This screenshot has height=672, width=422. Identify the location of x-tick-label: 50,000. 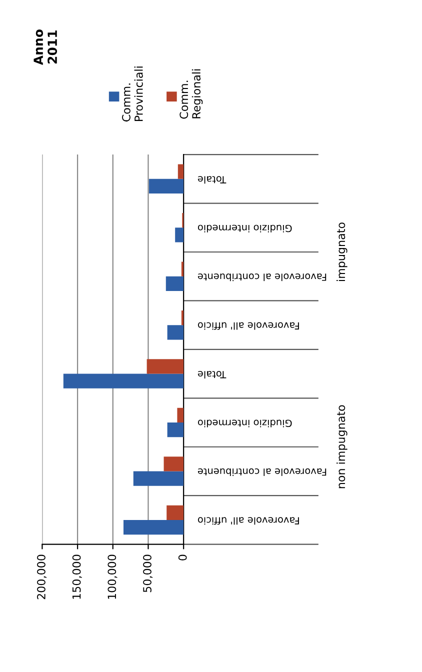
(148, 573).